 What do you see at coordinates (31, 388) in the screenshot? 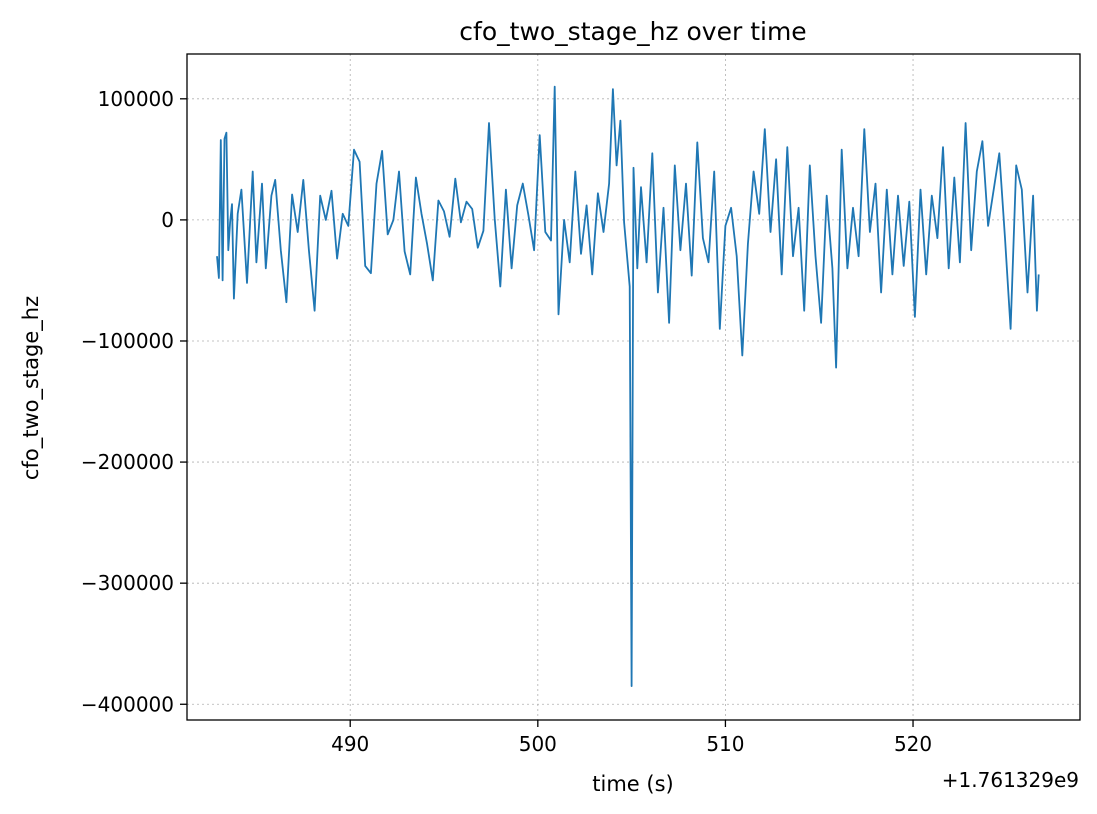
I see `y-axis-label: cfo_two_stage_hz` at bounding box center [31, 388].